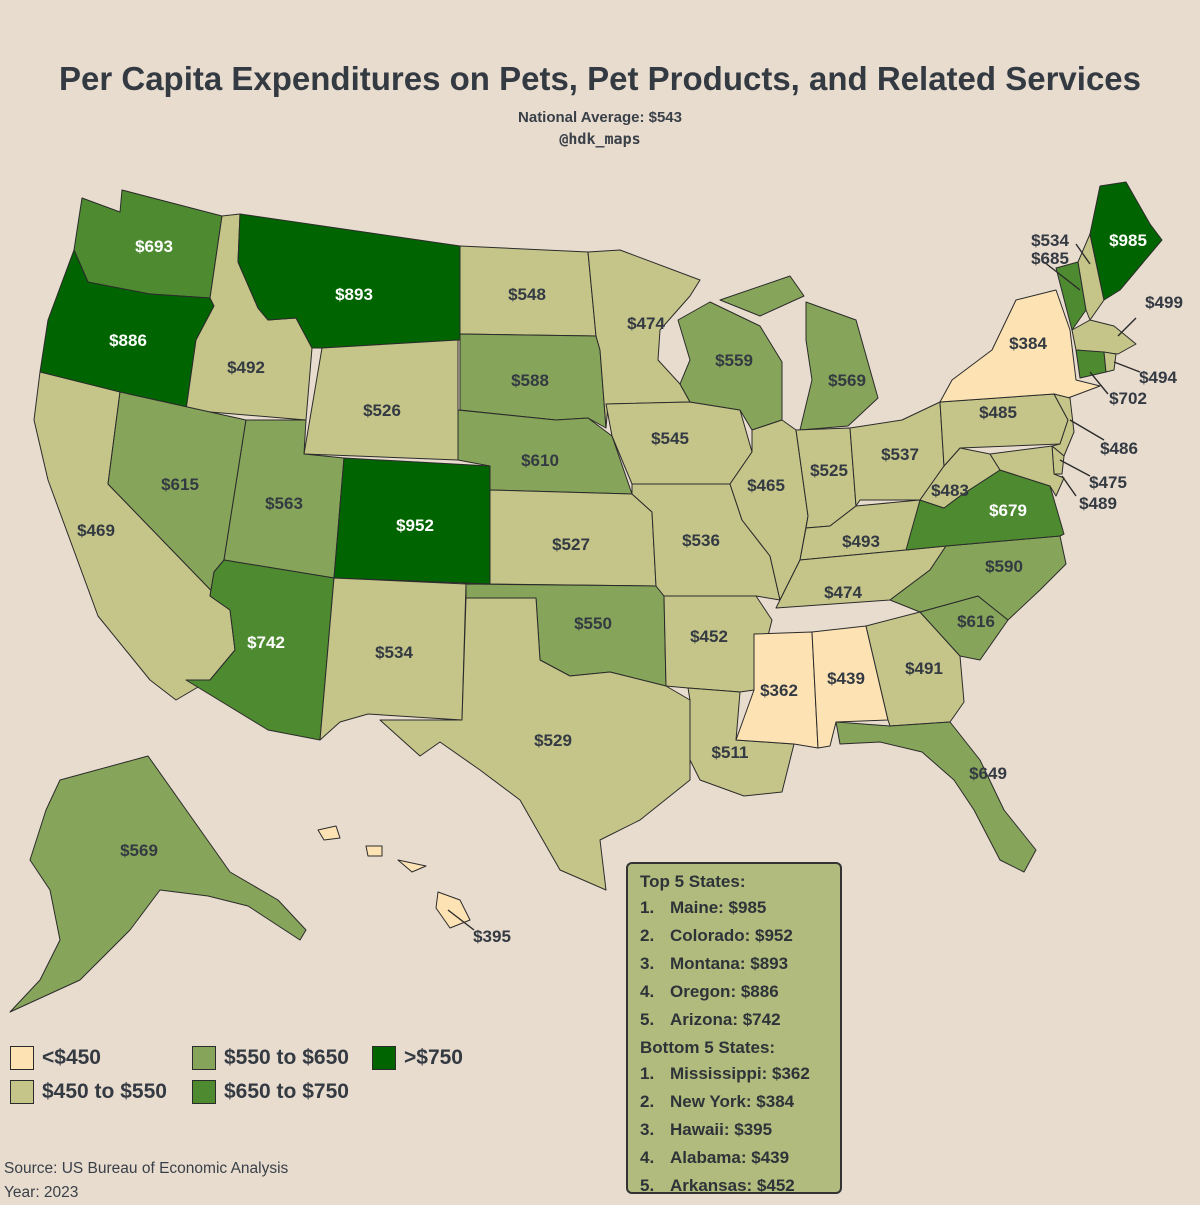  What do you see at coordinates (382, 410) in the screenshot?
I see `state-label-wy: $526` at bounding box center [382, 410].